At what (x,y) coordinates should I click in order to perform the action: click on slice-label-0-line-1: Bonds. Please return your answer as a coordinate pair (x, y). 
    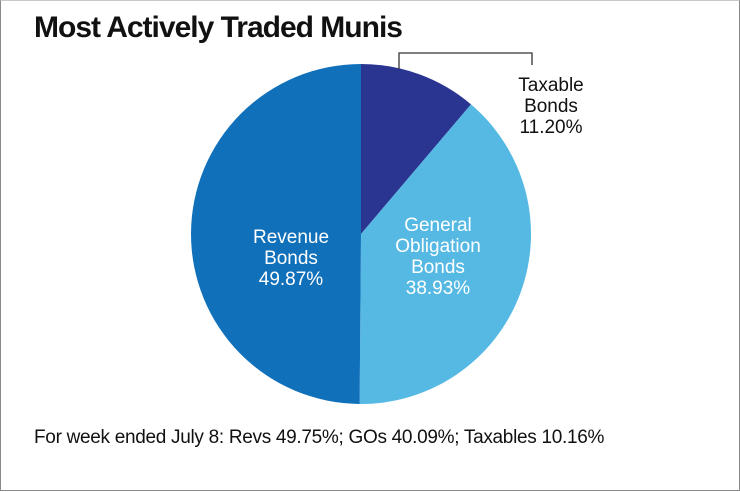
    Looking at the image, I should click on (551, 106).